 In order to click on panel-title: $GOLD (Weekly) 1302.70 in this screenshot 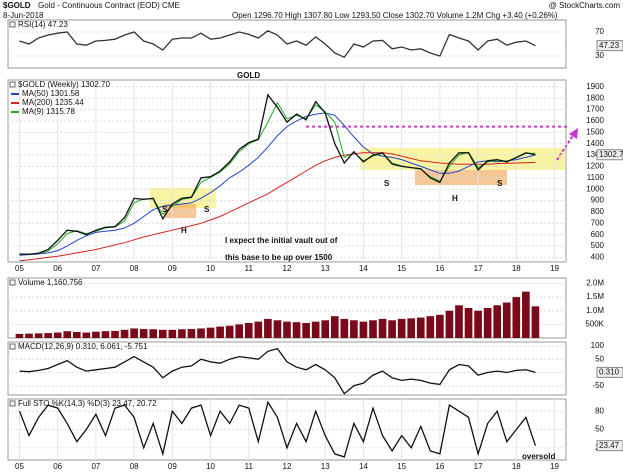, I will do `click(64, 84)`.